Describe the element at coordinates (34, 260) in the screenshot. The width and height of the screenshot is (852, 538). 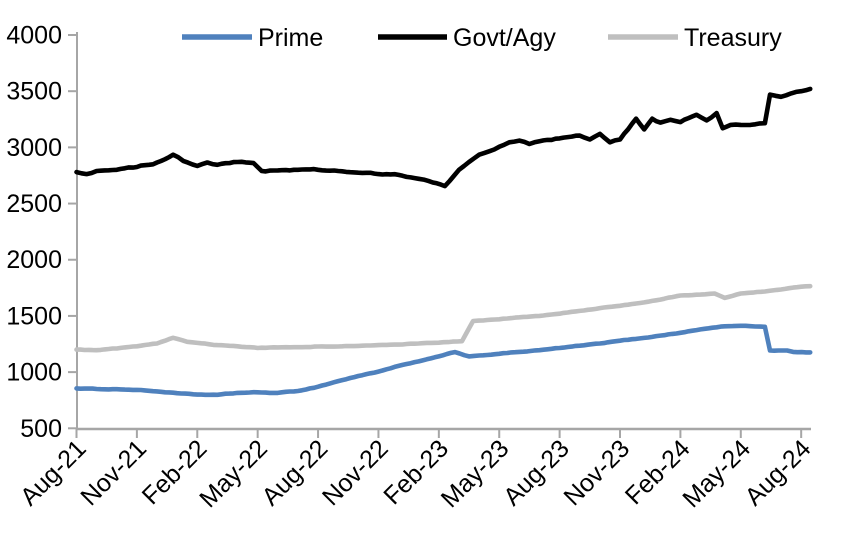
I see `y-tick-label: 2000` at that location.